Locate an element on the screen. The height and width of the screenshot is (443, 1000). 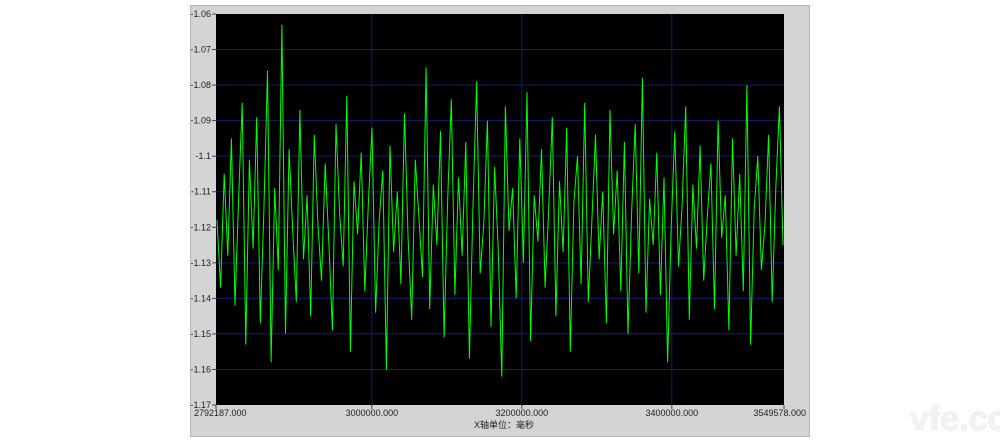
y-tick-label: -1.12 is located at coordinates (200, 227).